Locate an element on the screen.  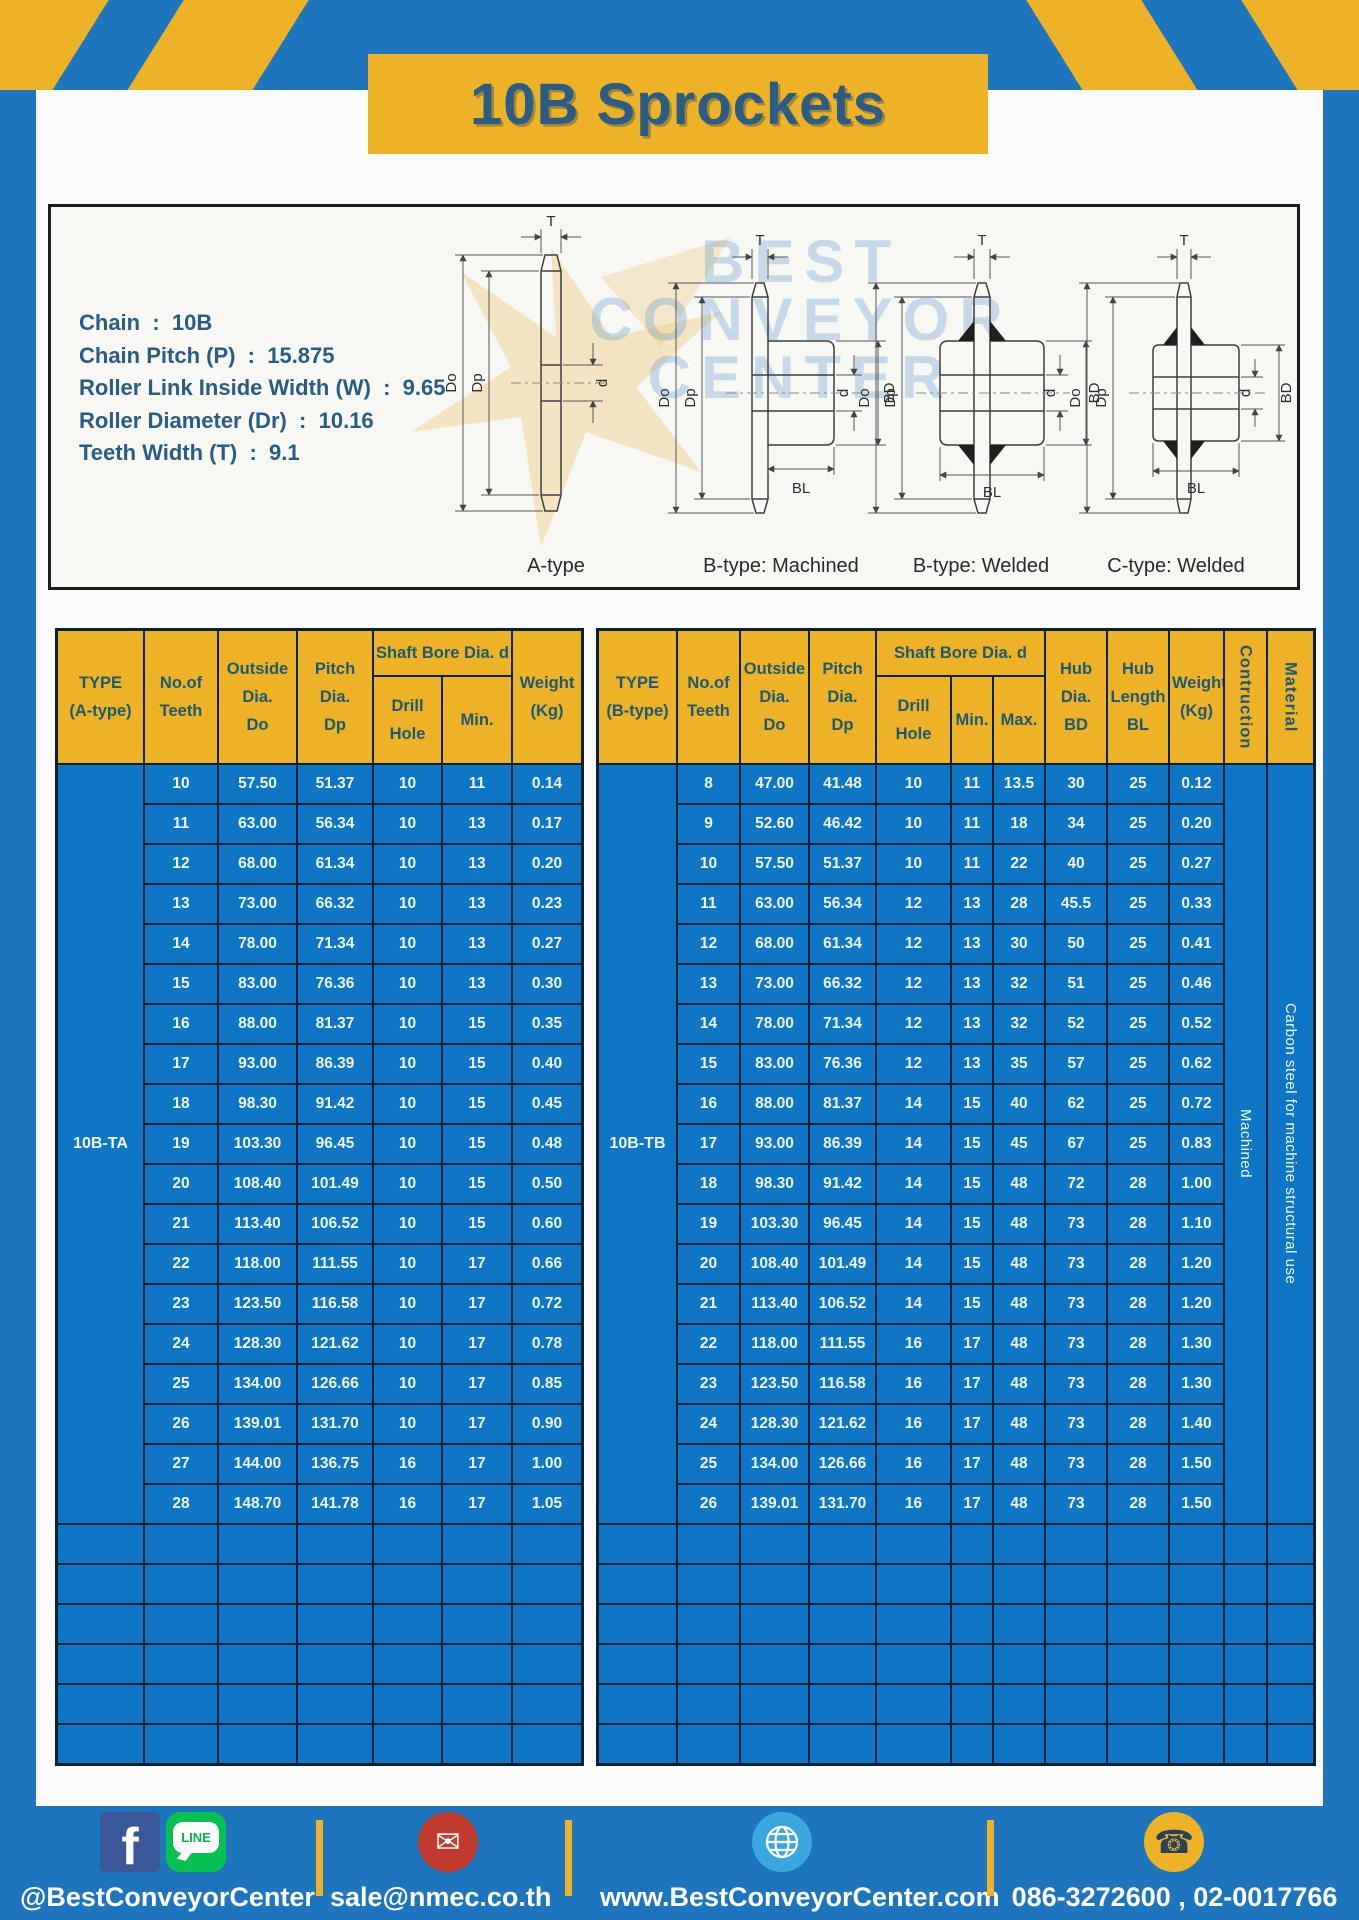
sprocket-drawing-a-type: T Do Dp d is located at coordinates (527, 362).